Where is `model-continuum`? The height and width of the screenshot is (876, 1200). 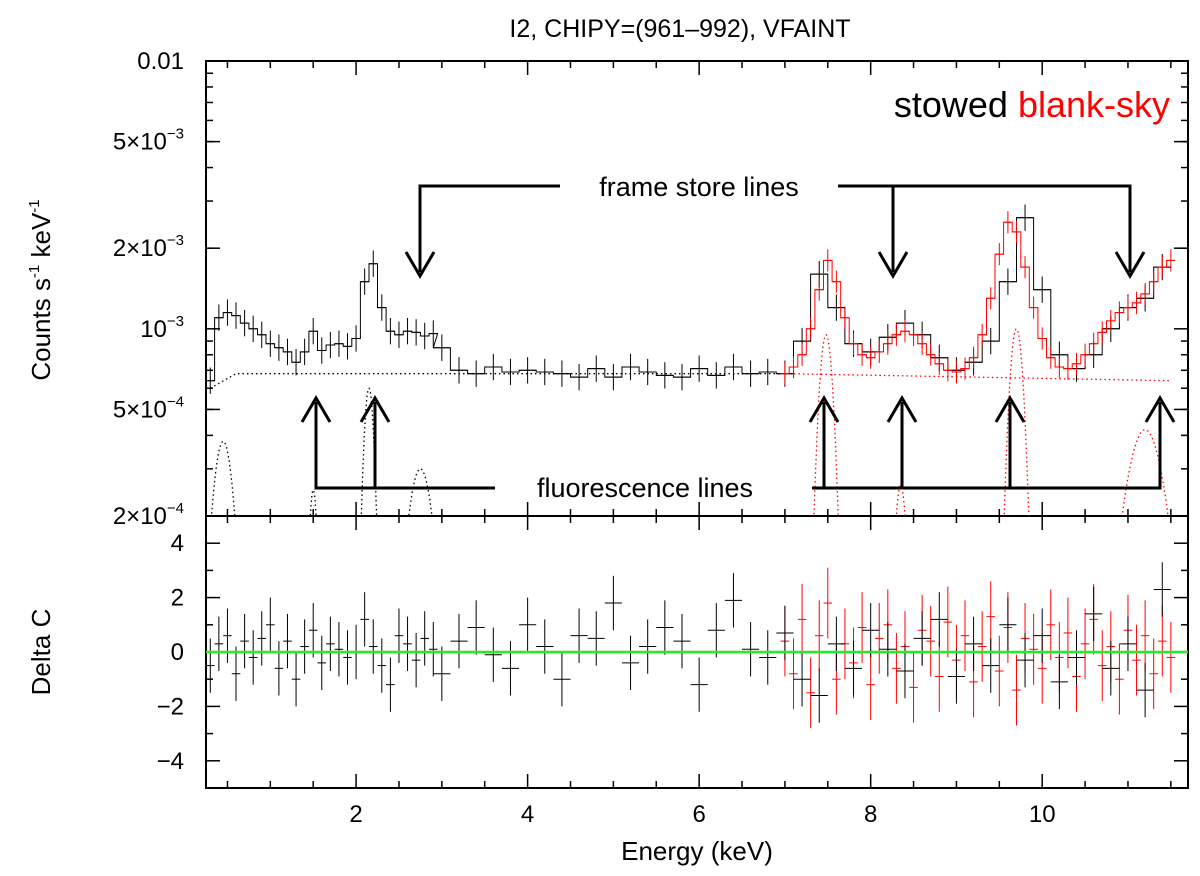 model-continuum is located at coordinates (977, 377).